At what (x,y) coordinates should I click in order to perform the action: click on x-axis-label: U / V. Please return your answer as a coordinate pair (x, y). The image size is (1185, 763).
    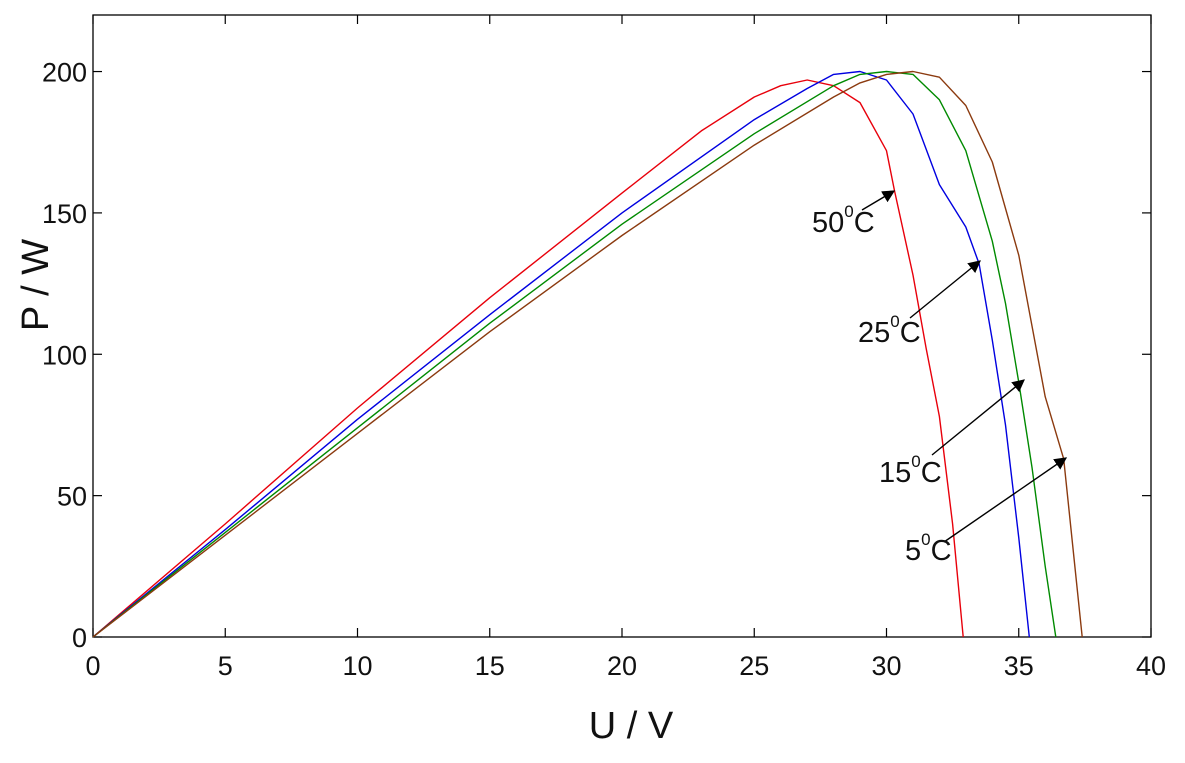
    Looking at the image, I should click on (631, 726).